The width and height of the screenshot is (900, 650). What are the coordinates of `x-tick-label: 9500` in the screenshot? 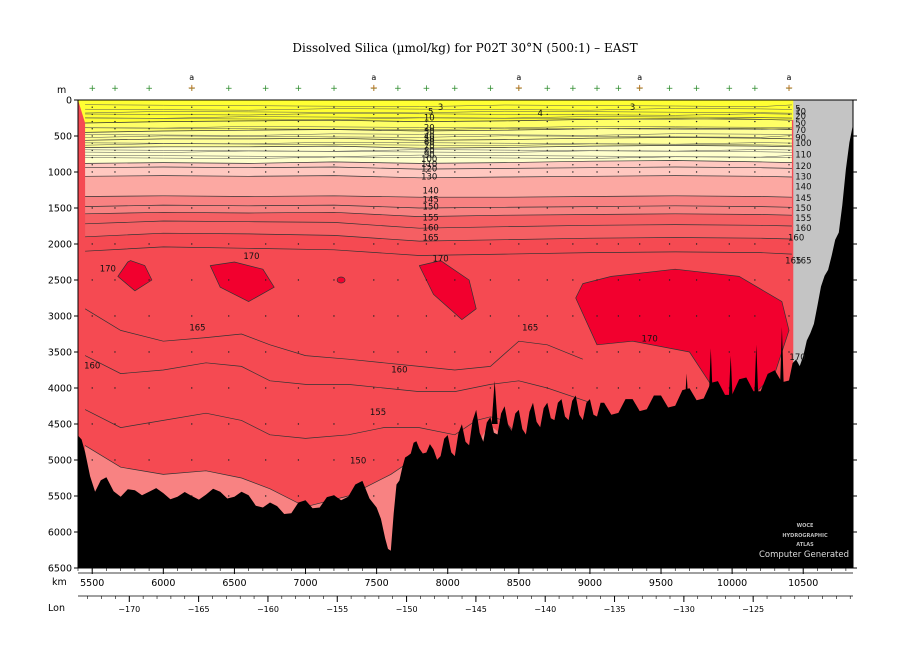 It's located at (661, 583).